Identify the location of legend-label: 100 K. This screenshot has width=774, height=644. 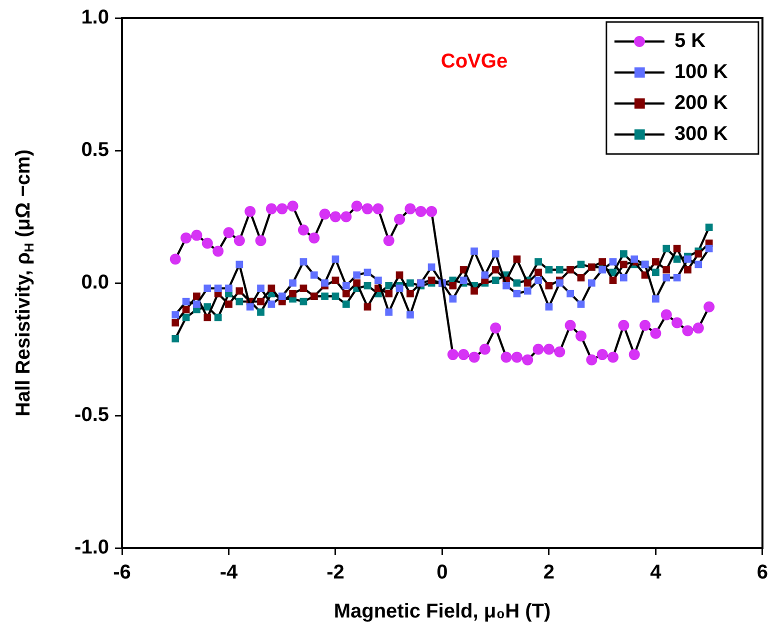
(701, 72).